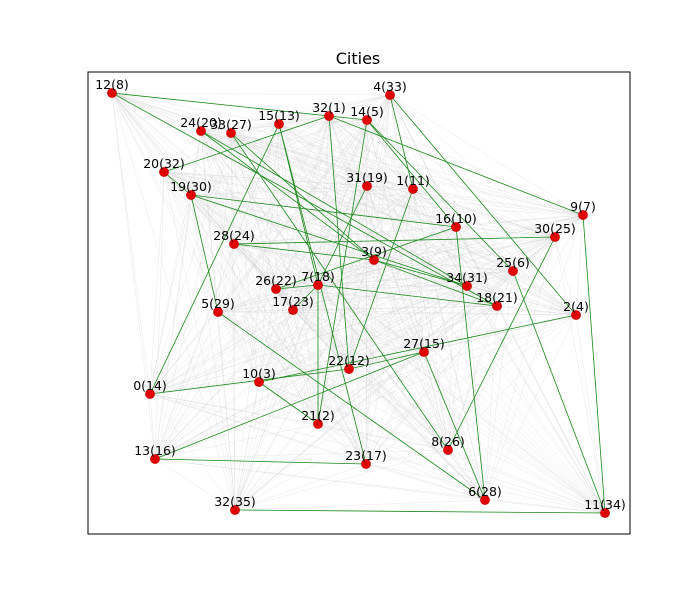 Image resolution: width=700 pixels, height=600 pixels. I want to click on city-label: 2(4), so click(576, 306).